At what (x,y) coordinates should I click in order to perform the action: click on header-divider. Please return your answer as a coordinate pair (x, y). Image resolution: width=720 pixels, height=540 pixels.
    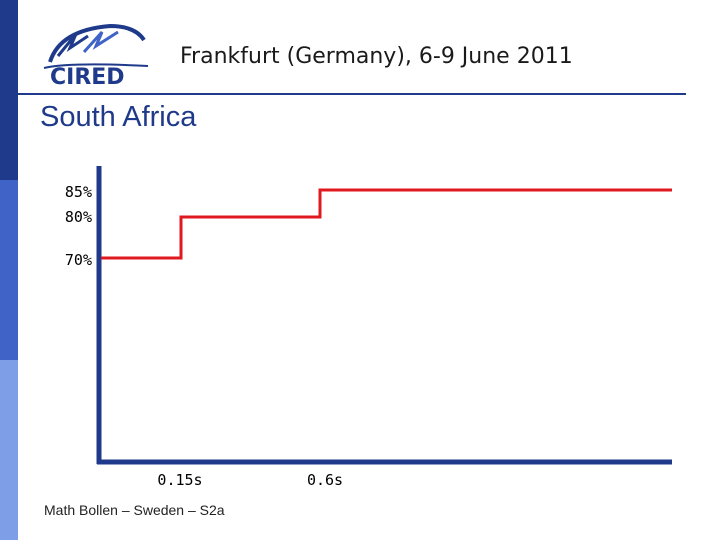
    Looking at the image, I should click on (352, 94).